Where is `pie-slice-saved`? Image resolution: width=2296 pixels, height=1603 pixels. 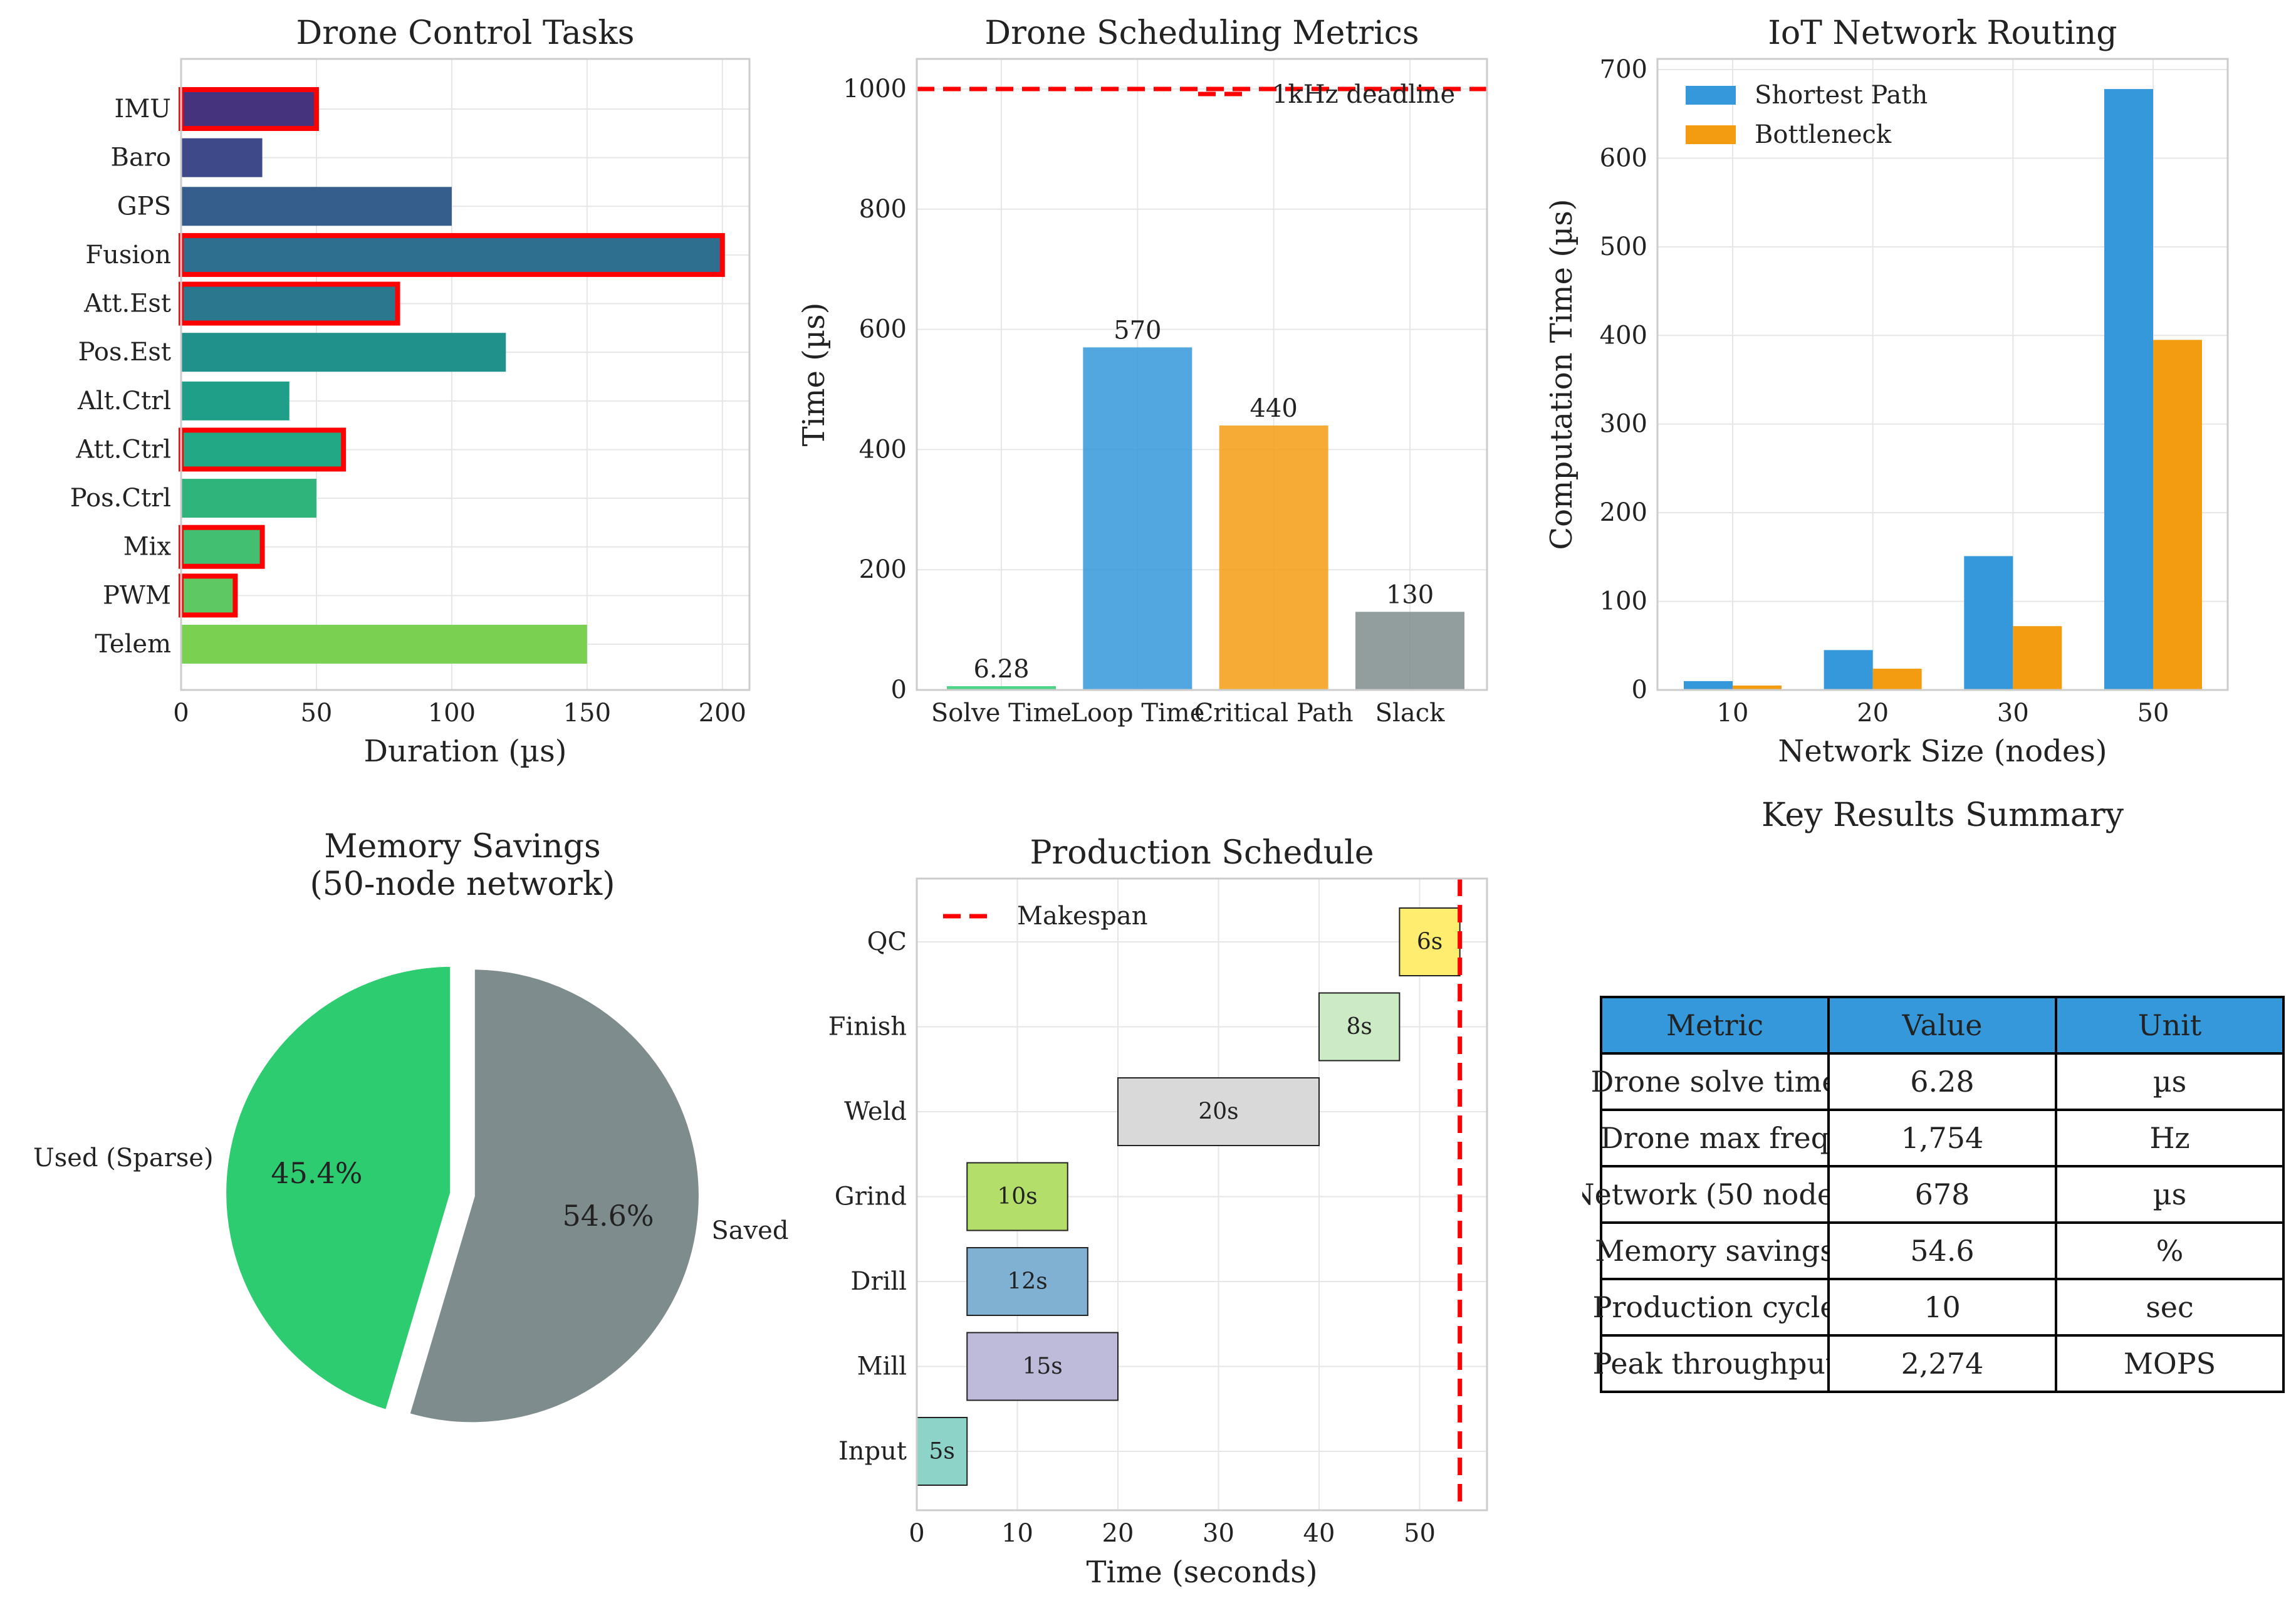
pie-slice-saved is located at coordinates (554, 1196).